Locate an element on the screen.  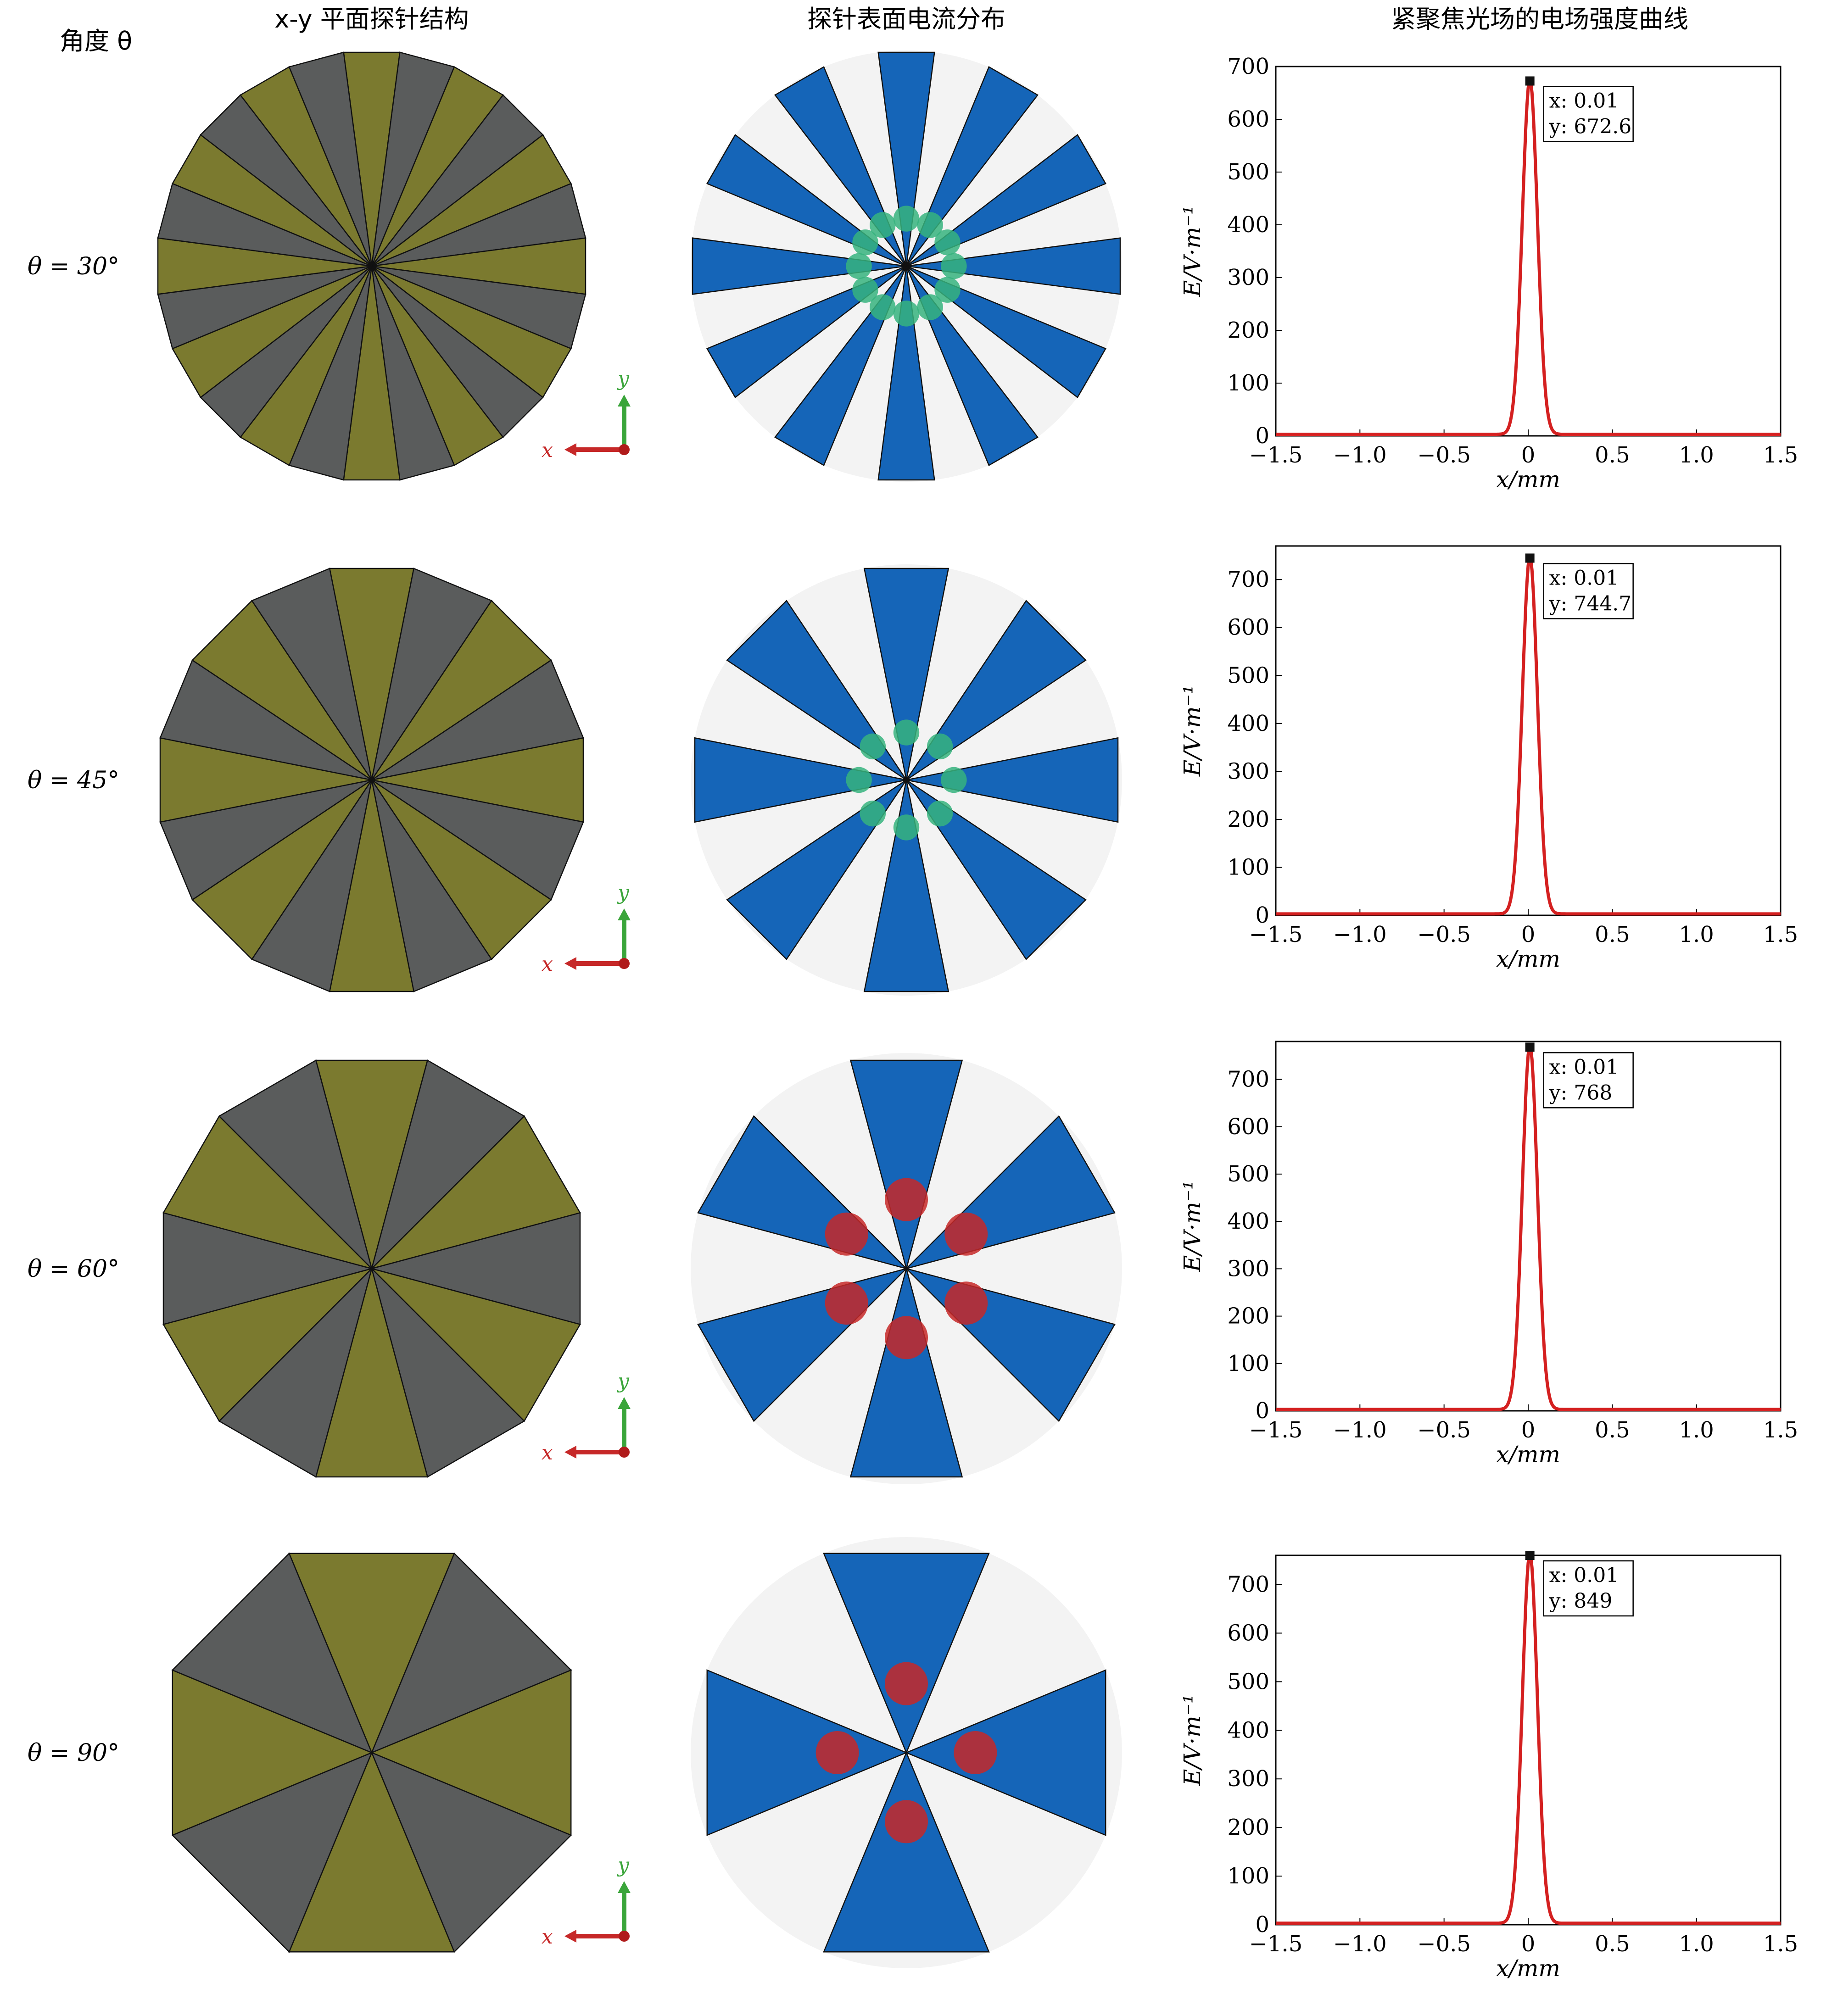
datatip-y: y: 744.7 is located at coordinates (1590, 603).